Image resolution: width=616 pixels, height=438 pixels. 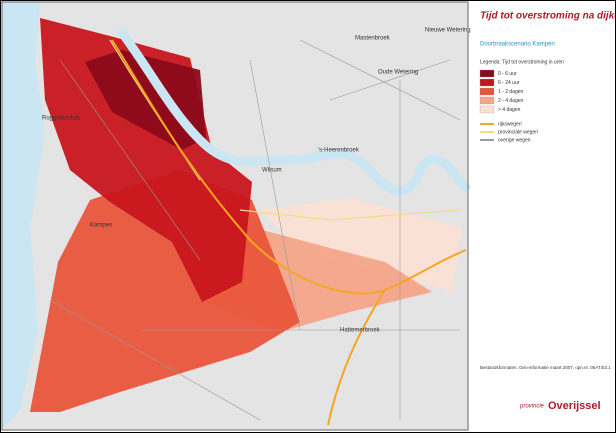 I want to click on title: Tijd tot overstroming na dijkdoorbraak, so click(x=548, y=16).